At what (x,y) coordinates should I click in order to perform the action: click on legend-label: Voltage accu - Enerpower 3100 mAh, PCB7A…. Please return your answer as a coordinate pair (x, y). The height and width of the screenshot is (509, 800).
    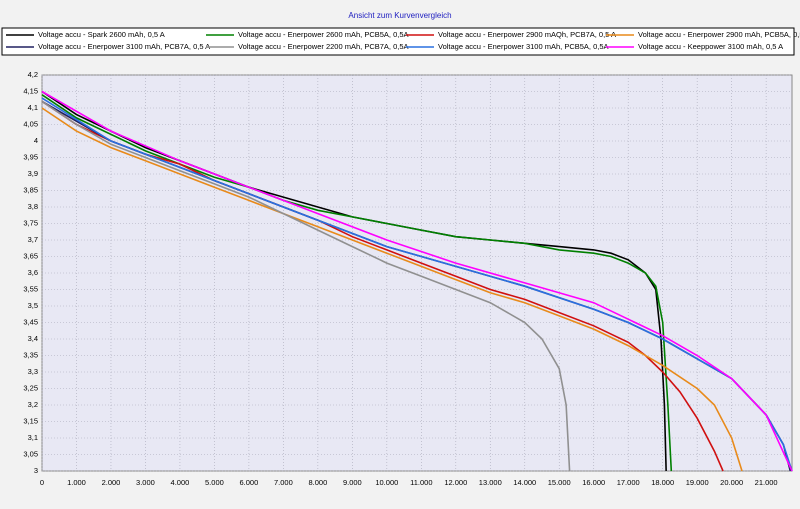
    Looking at the image, I should click on (124, 46).